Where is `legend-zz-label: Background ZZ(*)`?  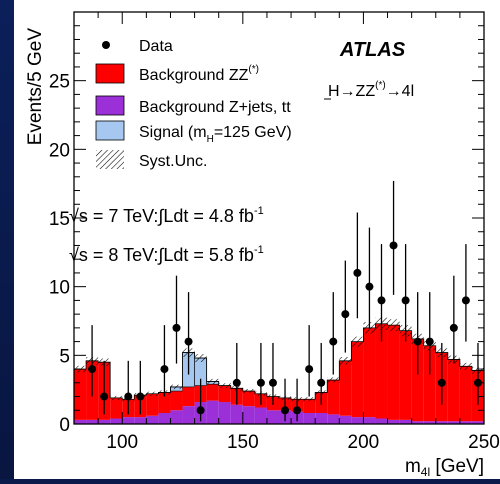
legend-zz-label: Background ZZ(*) is located at coordinates (199, 74).